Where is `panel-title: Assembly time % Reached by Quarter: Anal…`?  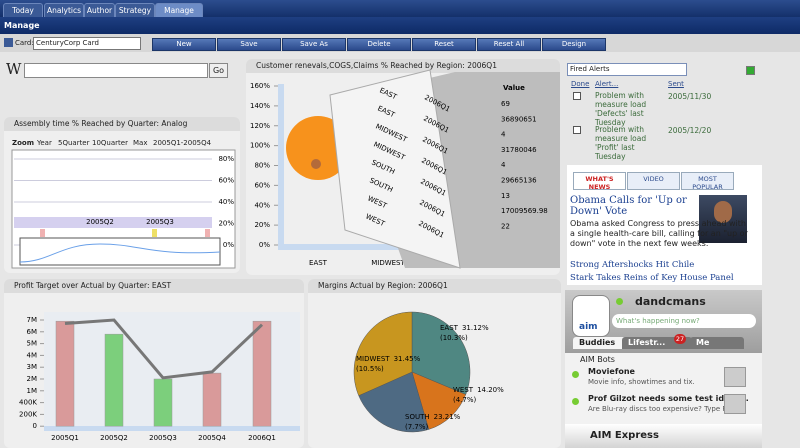 panel-title: Assembly time % Reached by Quarter: Anal… is located at coordinates (122, 124).